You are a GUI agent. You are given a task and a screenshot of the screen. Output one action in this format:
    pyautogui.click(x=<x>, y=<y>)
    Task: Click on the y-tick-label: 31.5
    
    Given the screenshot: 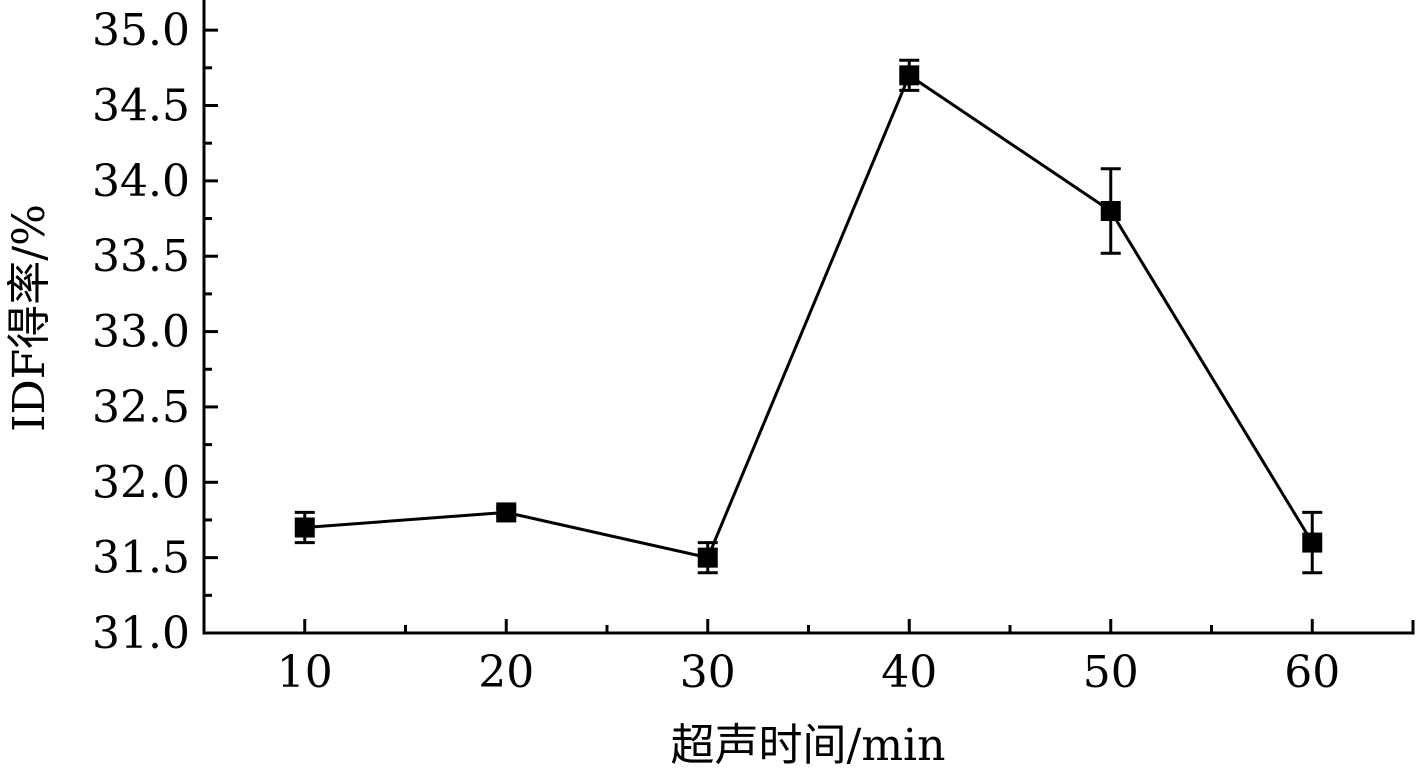 What is the action you would take?
    pyautogui.click(x=141, y=558)
    